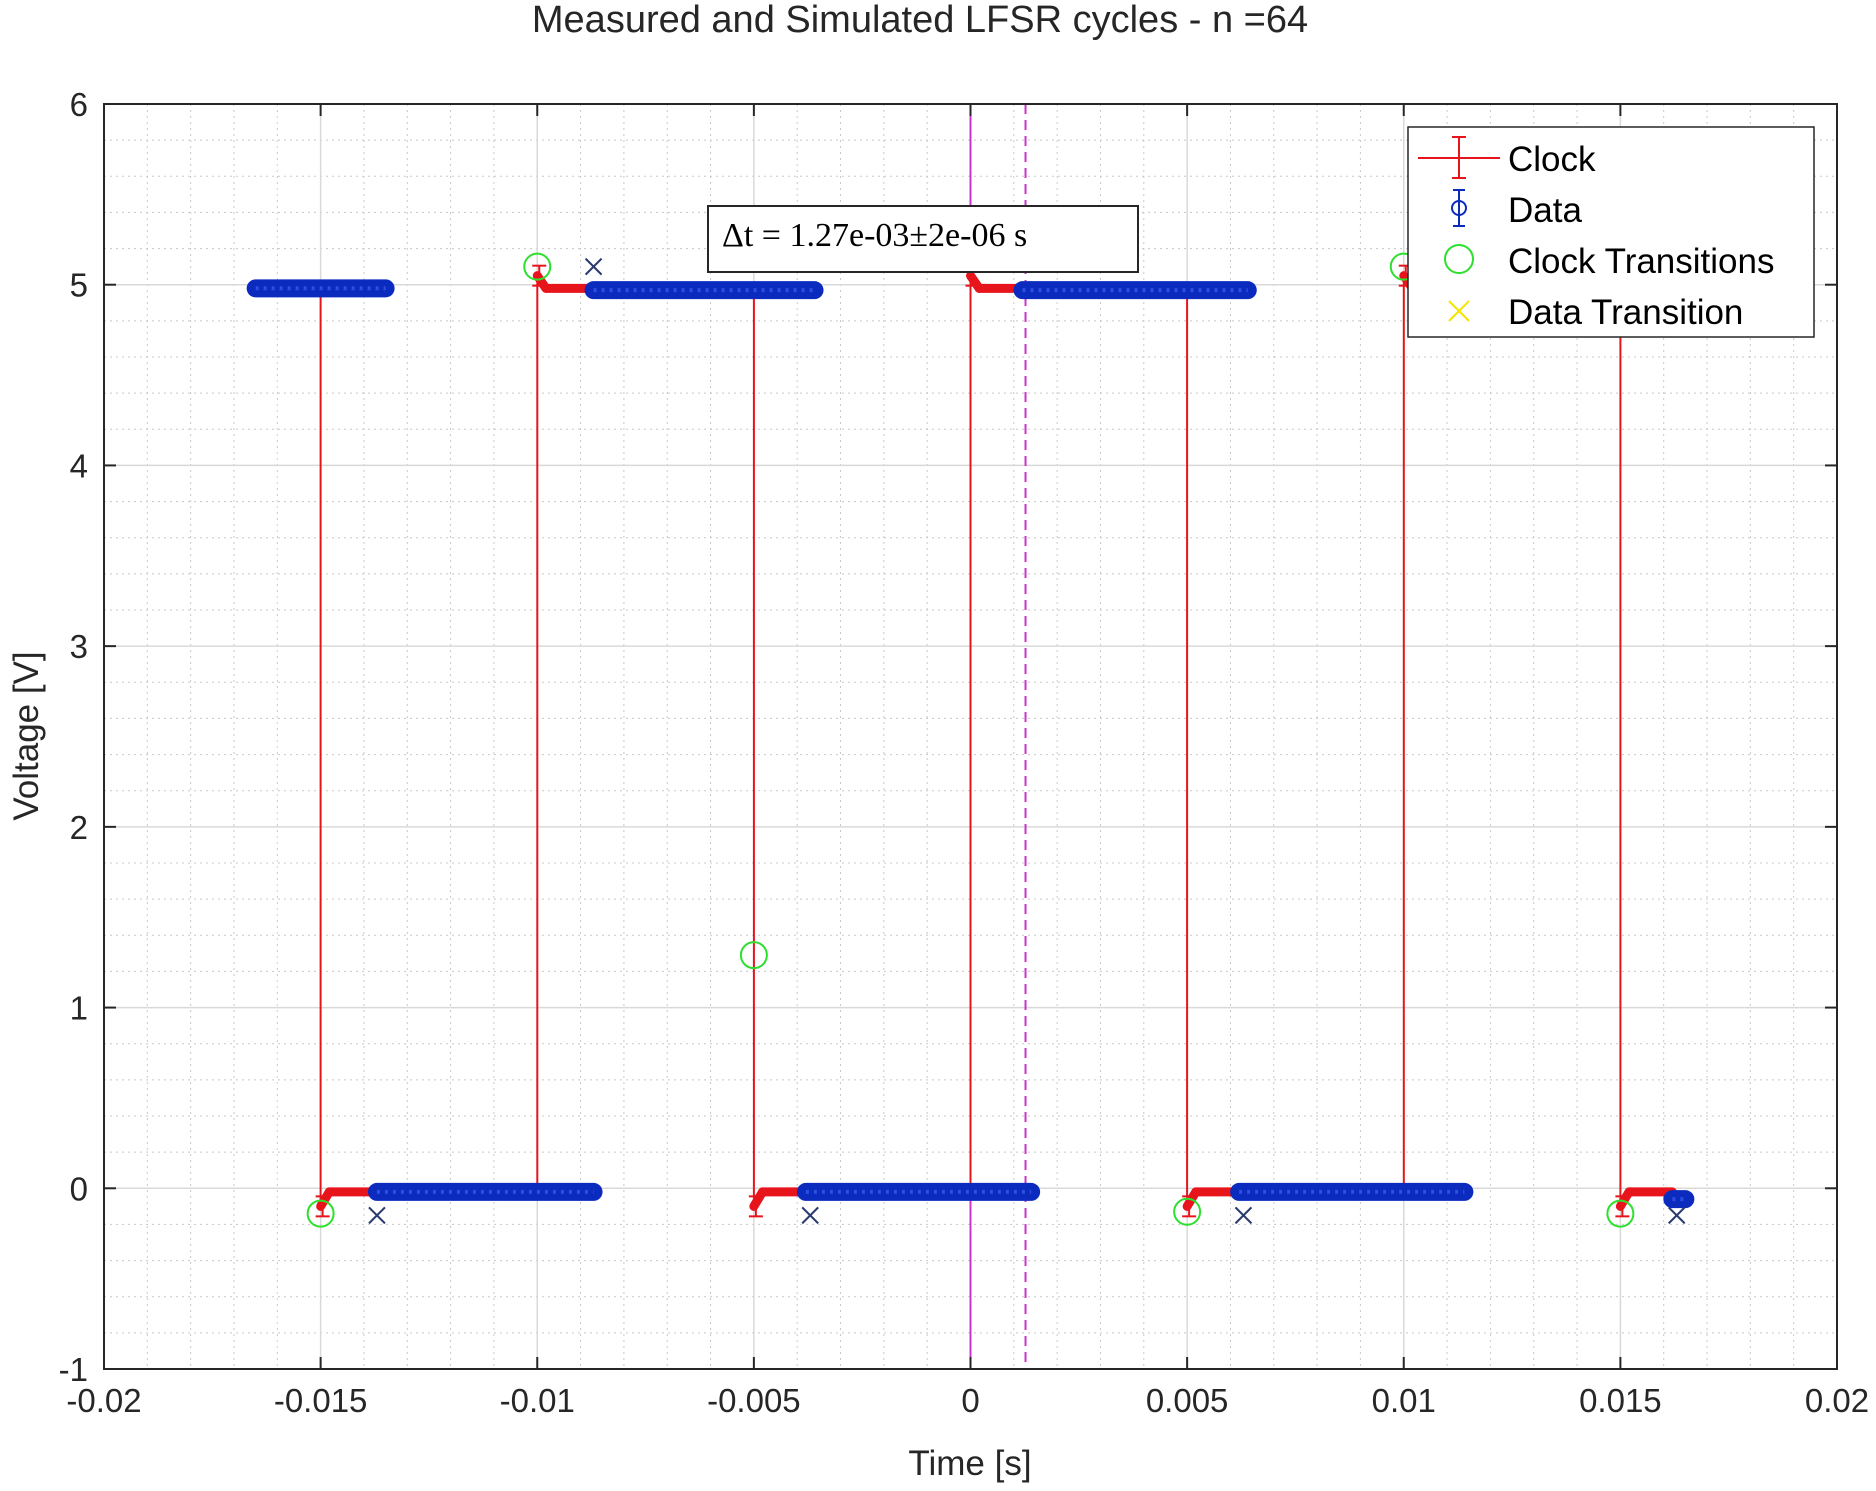 This screenshot has height=1491, width=1876. Describe the element at coordinates (79, 285) in the screenshot. I see `y-tick-label: 5` at that location.